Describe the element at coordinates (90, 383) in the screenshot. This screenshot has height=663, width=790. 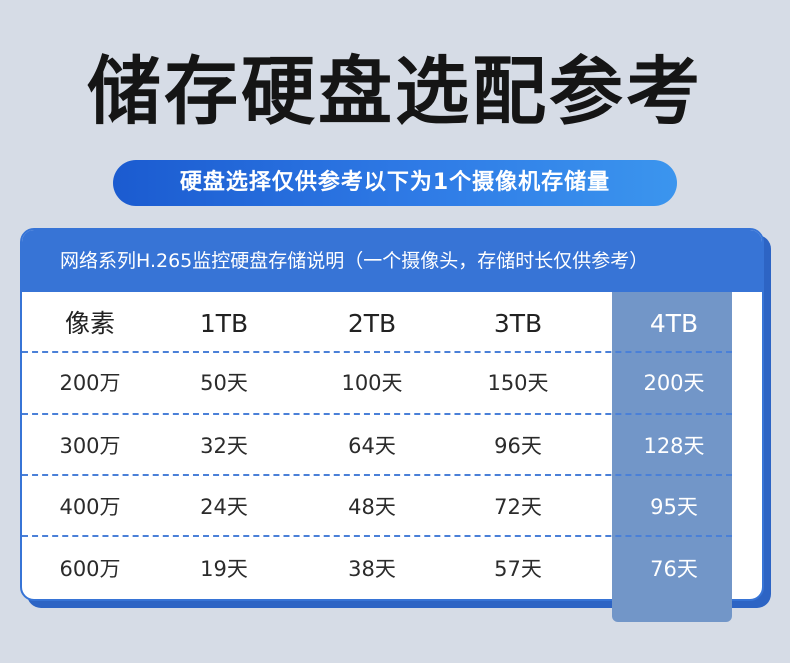
I see `table-cell: 200万` at that location.